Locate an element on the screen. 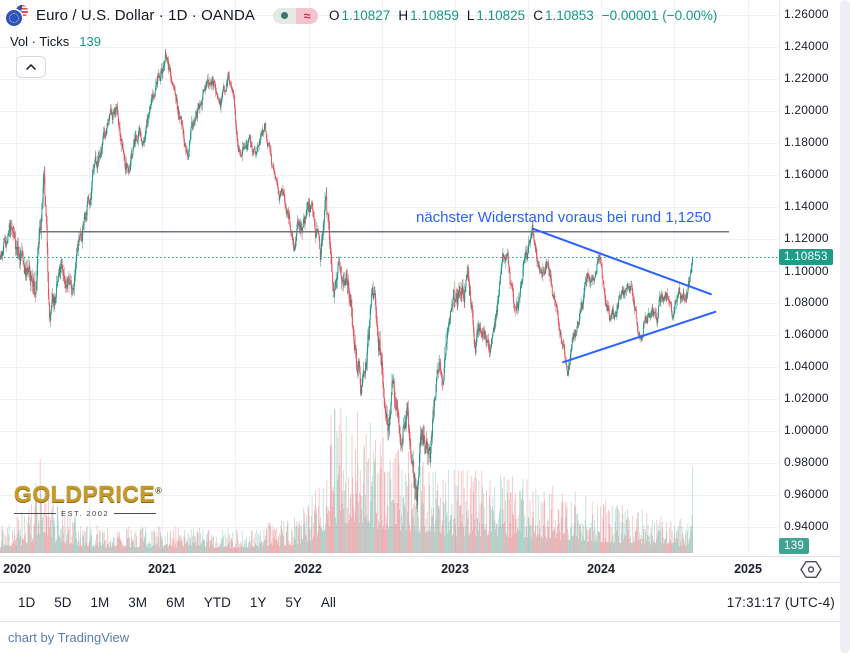 This screenshot has width=850, height=653. symbol-title: Euro / U.S. Dollar · 1D · OANDA is located at coordinates (145, 15).